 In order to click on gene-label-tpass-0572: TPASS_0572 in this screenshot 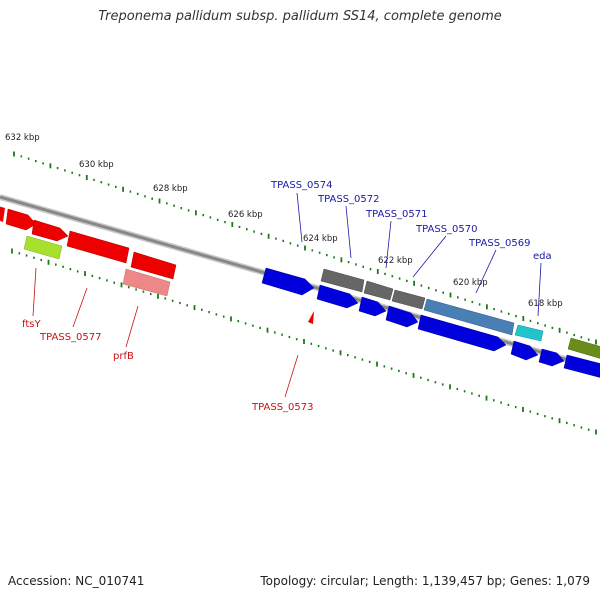, I will do `click(348, 199)`.